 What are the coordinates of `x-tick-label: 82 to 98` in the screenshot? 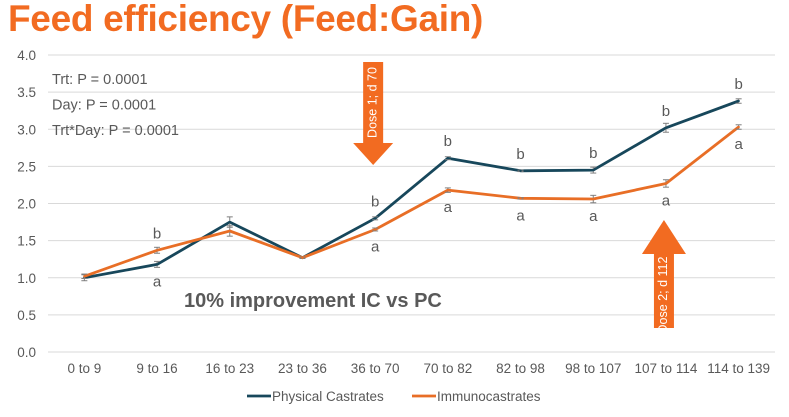 It's located at (520, 368).